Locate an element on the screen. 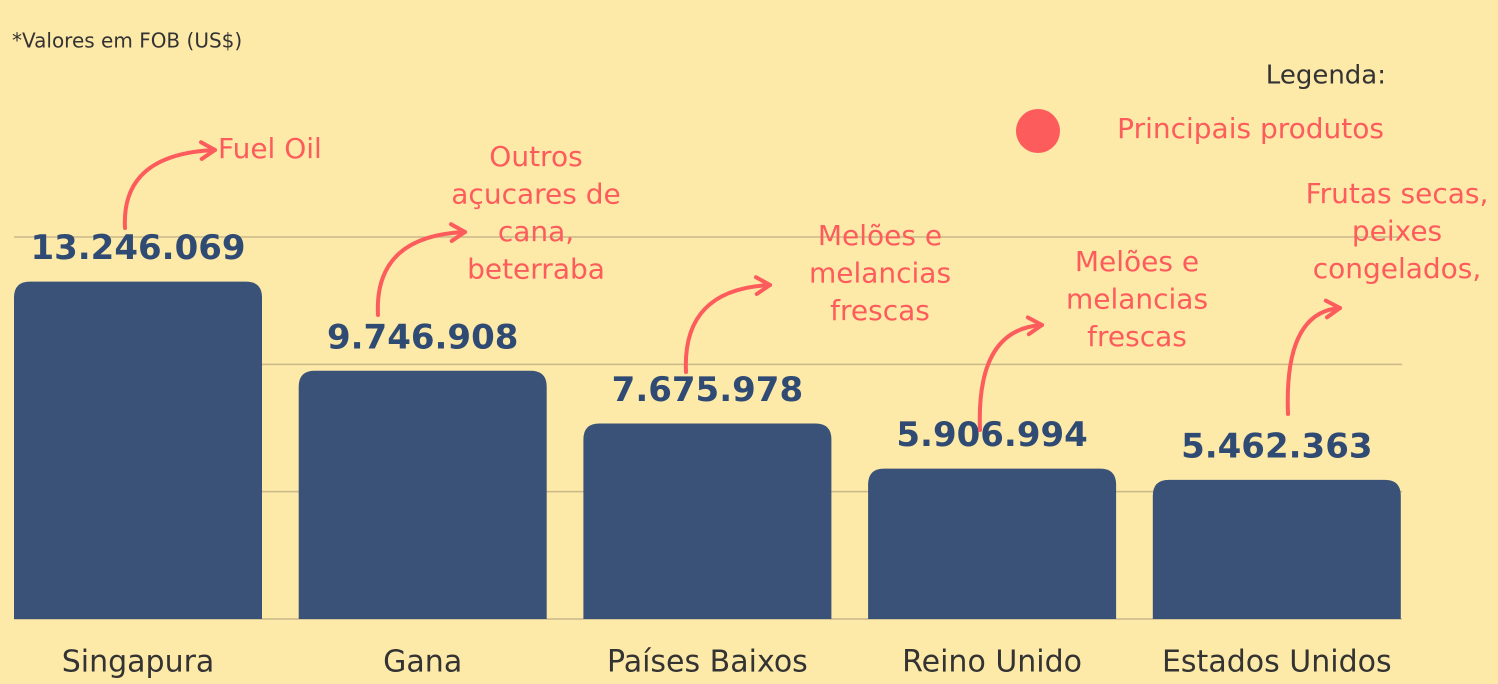  value-label: 13.246.069 is located at coordinates (137, 248).